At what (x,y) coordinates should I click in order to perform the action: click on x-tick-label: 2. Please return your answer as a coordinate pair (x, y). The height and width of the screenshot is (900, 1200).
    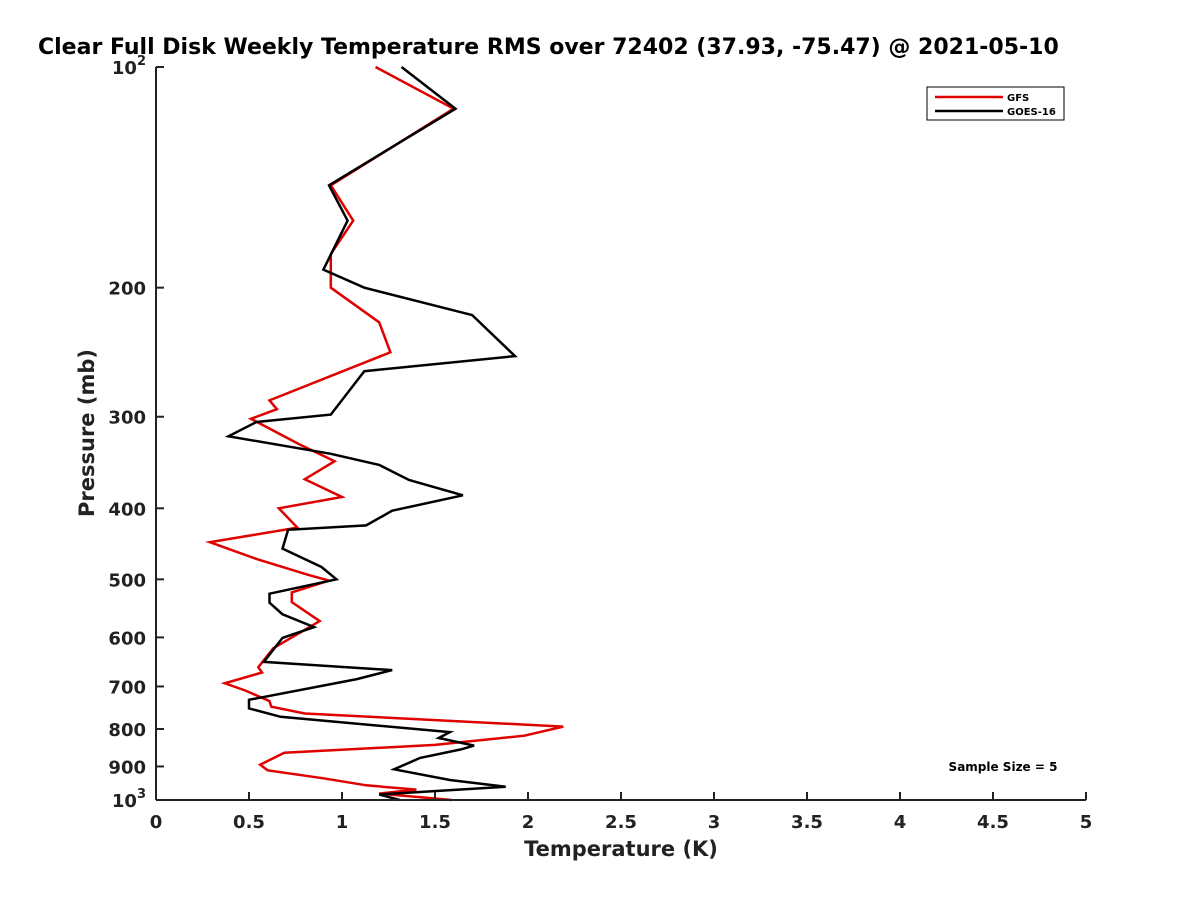
    Looking at the image, I should click on (528, 822).